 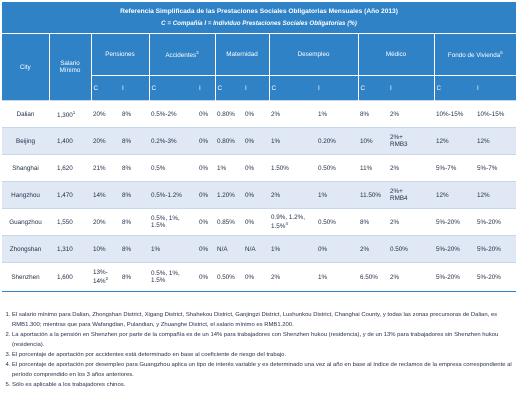 What do you see at coordinates (25, 168) in the screenshot?
I see `cell-city: Shanghai` at bounding box center [25, 168].